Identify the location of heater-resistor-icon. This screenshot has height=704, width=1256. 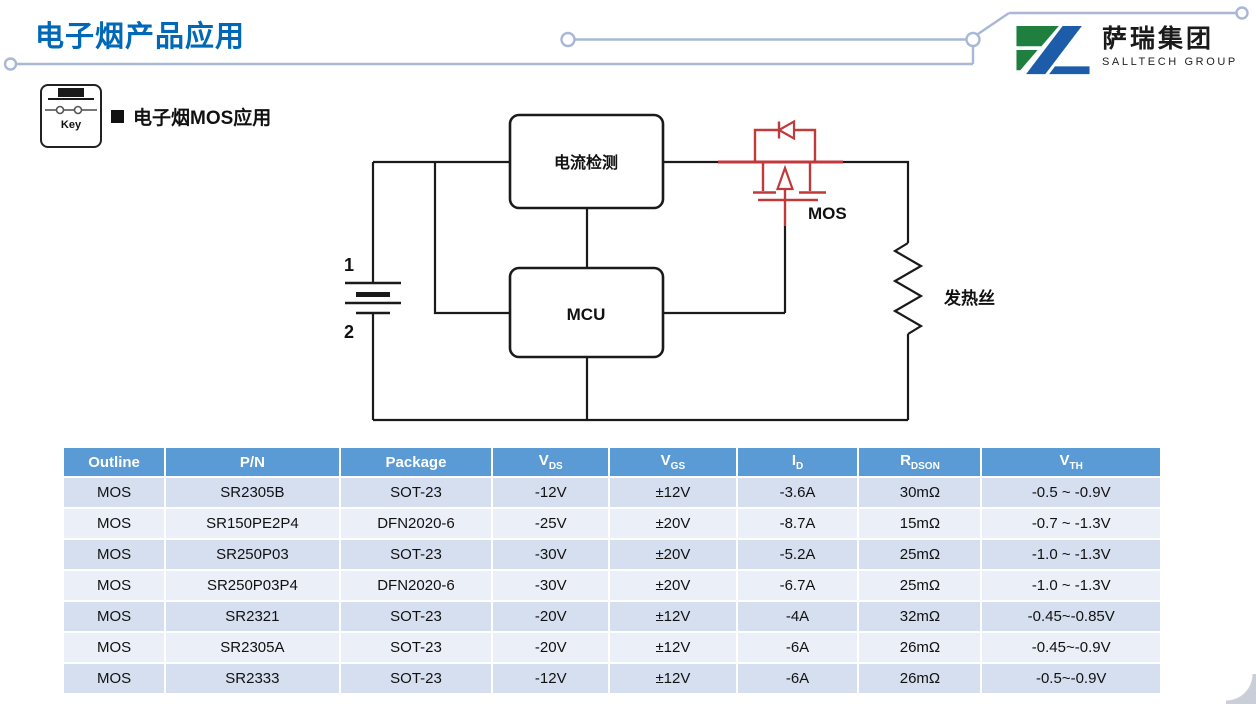
(908, 288).